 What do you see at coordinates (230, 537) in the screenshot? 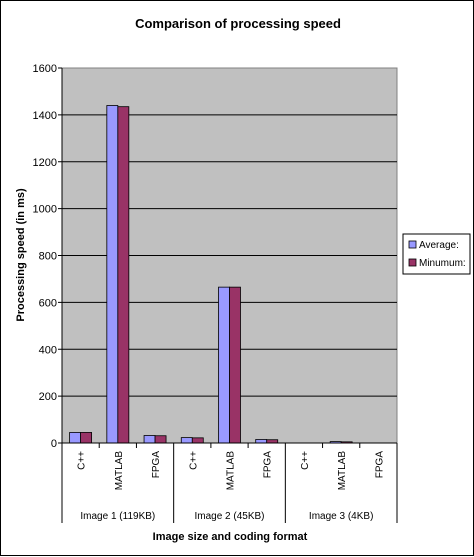
I see `x-axis-label: Image size and coding format` at bounding box center [230, 537].